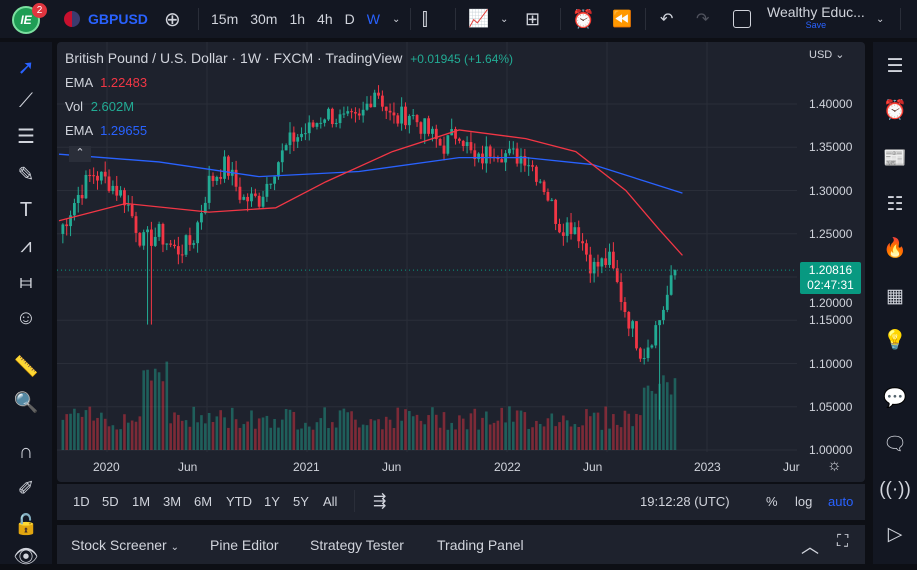  Describe the element at coordinates (810, 547) in the screenshot. I see `chevron-up-icon: ︿` at that location.